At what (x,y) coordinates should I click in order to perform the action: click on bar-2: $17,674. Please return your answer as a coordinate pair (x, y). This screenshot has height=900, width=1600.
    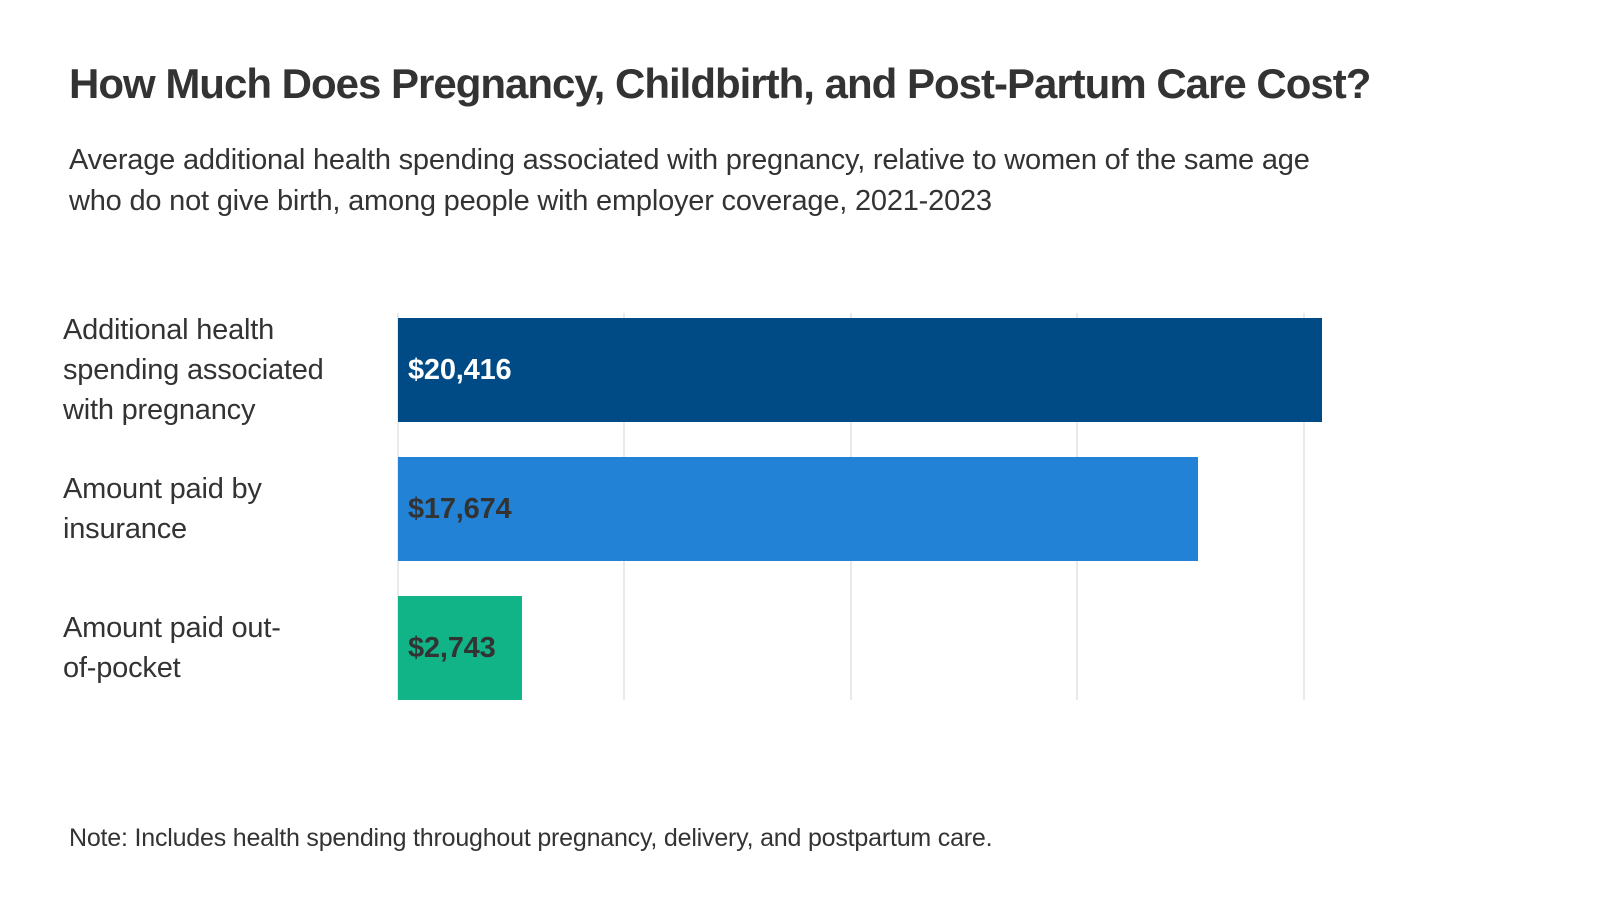
    Looking at the image, I should click on (798, 509).